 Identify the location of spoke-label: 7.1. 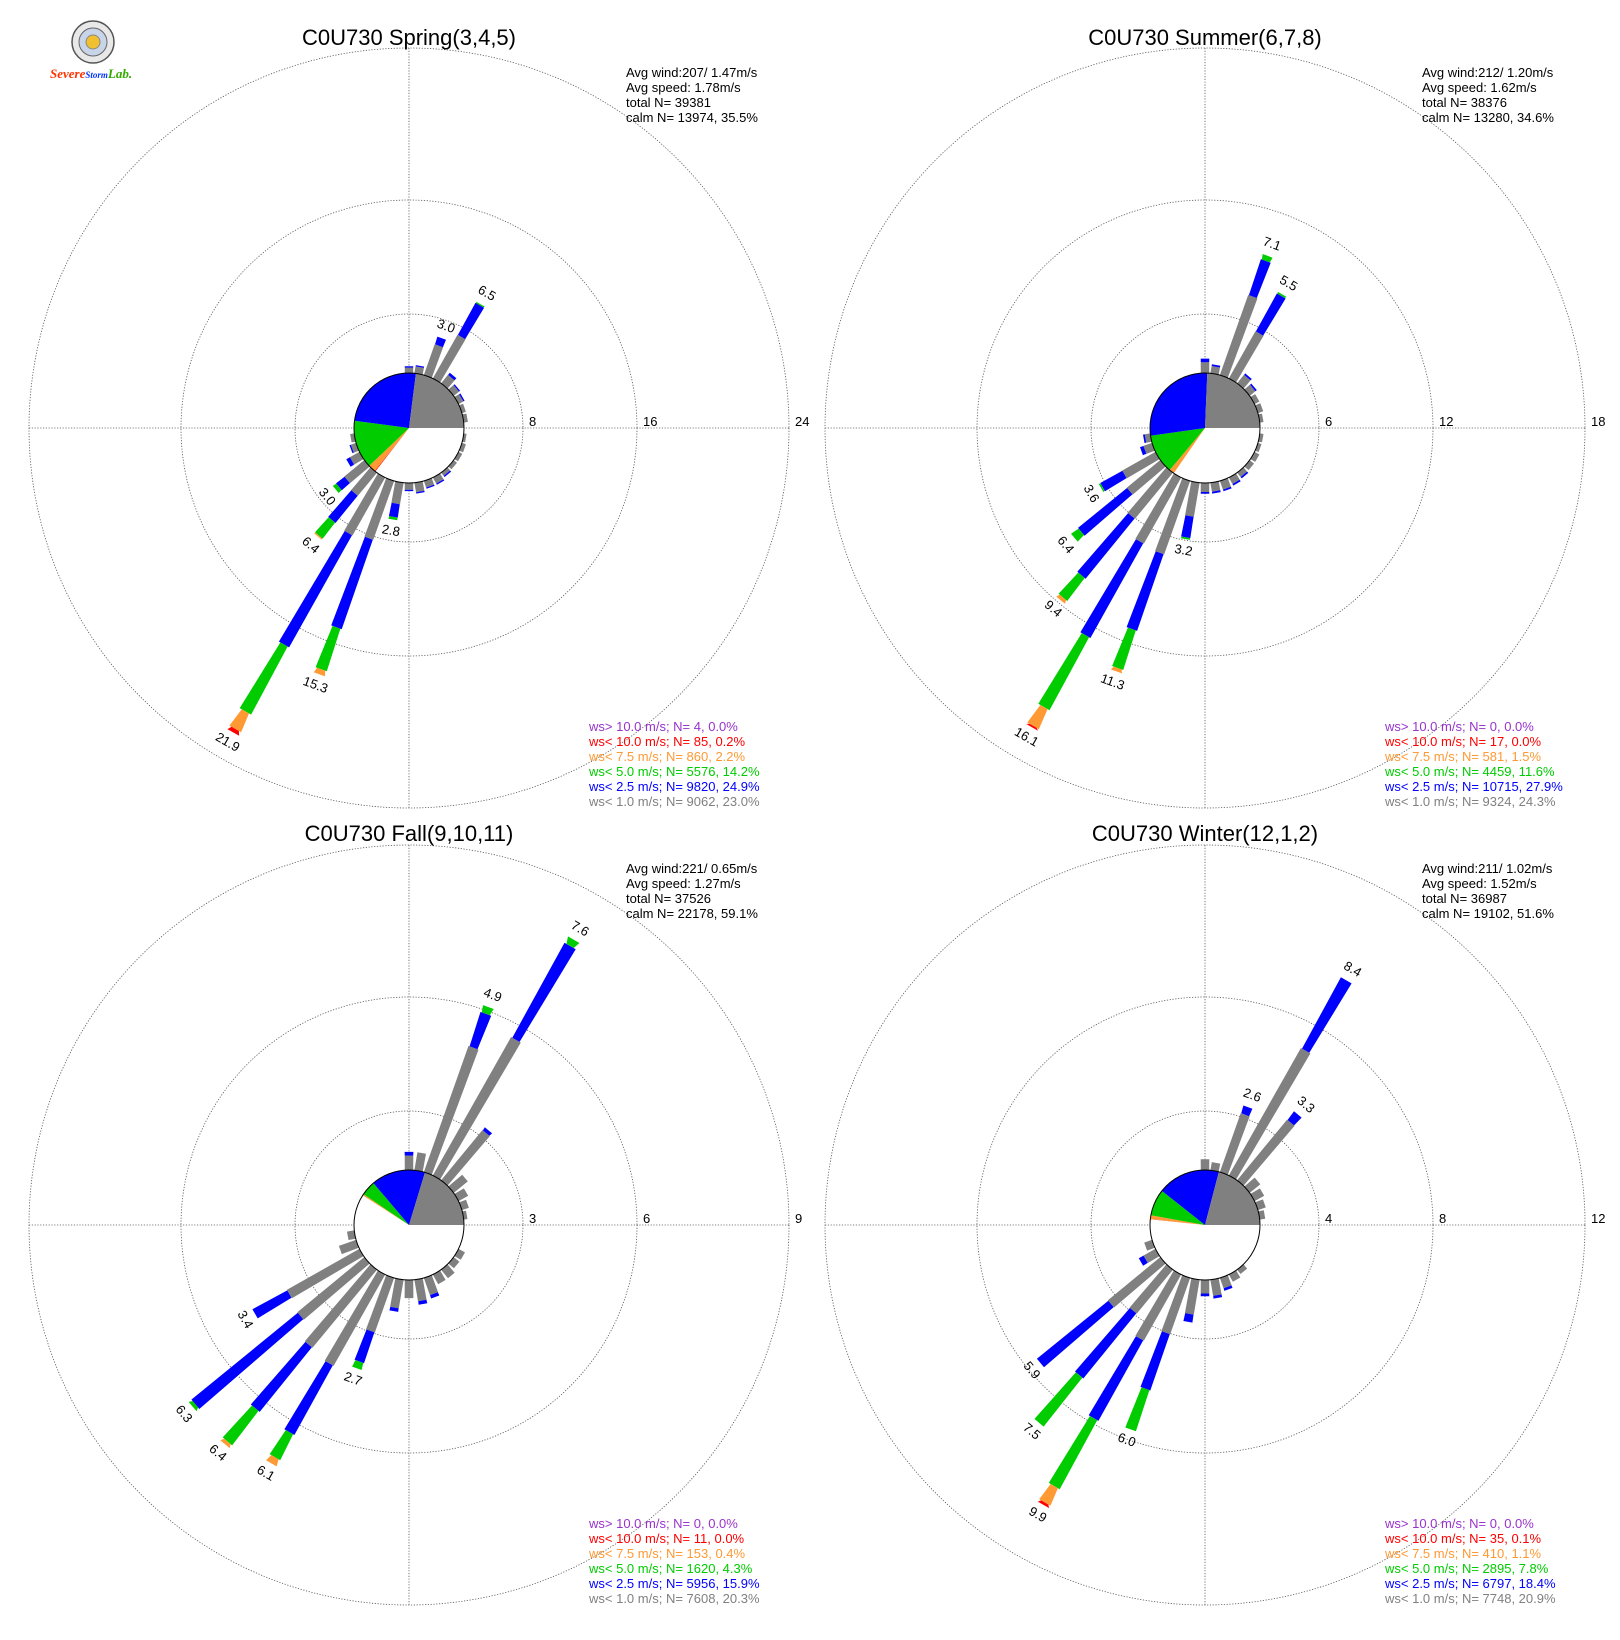
(1272, 243).